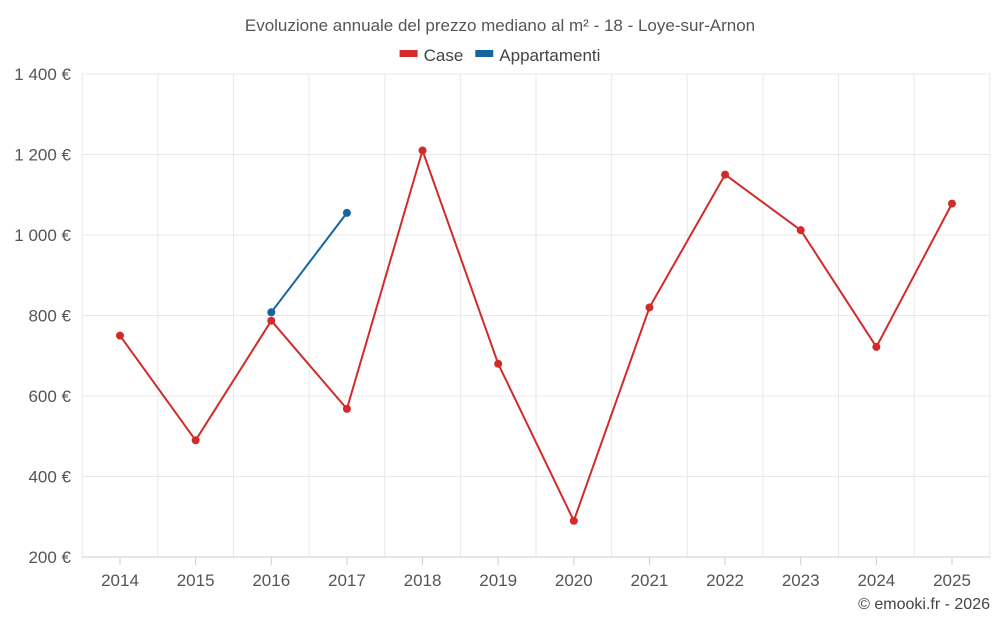 The width and height of the screenshot is (1000, 625). Describe the element at coordinates (49, 477) in the screenshot. I see `y-tick-label: 400 €` at that location.